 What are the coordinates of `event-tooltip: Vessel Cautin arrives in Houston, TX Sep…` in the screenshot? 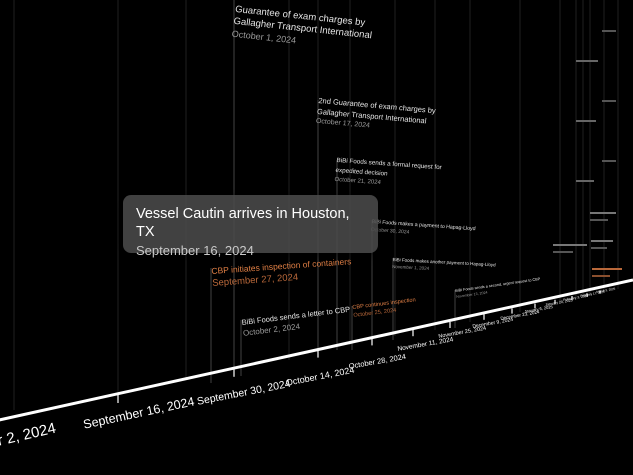 It's located at (250, 226).